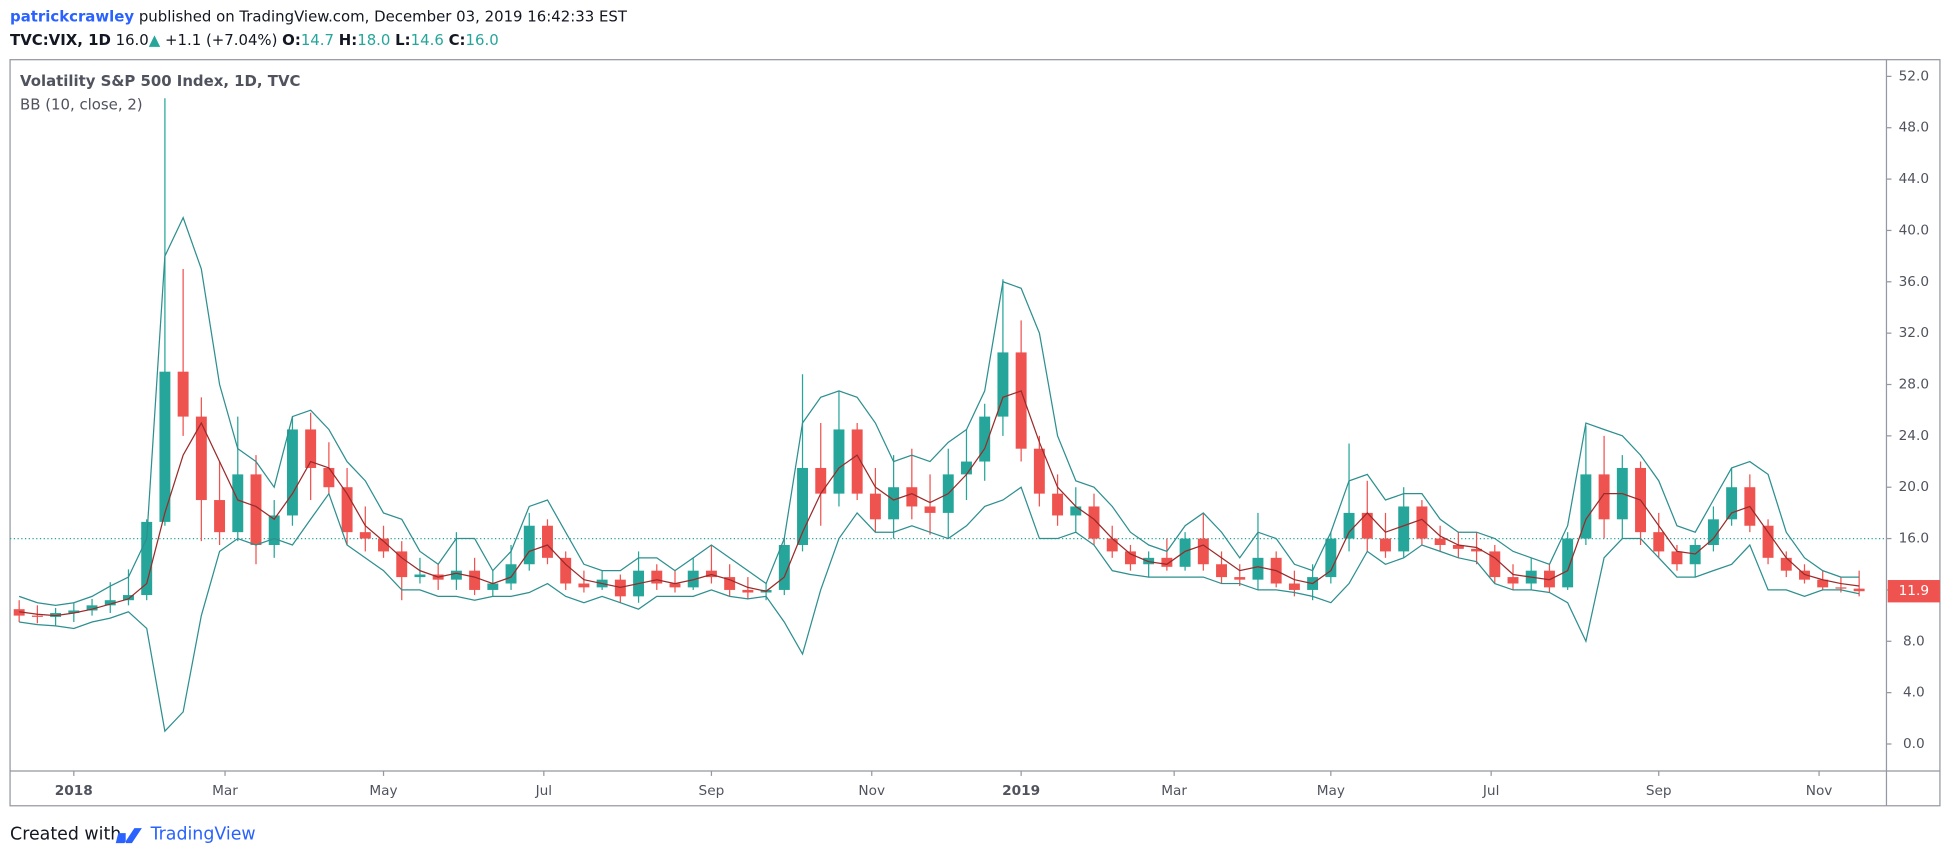 The height and width of the screenshot is (862, 1950). Describe the element at coordinates (72, 16) in the screenshot. I see `author: patrickcrawley` at that location.